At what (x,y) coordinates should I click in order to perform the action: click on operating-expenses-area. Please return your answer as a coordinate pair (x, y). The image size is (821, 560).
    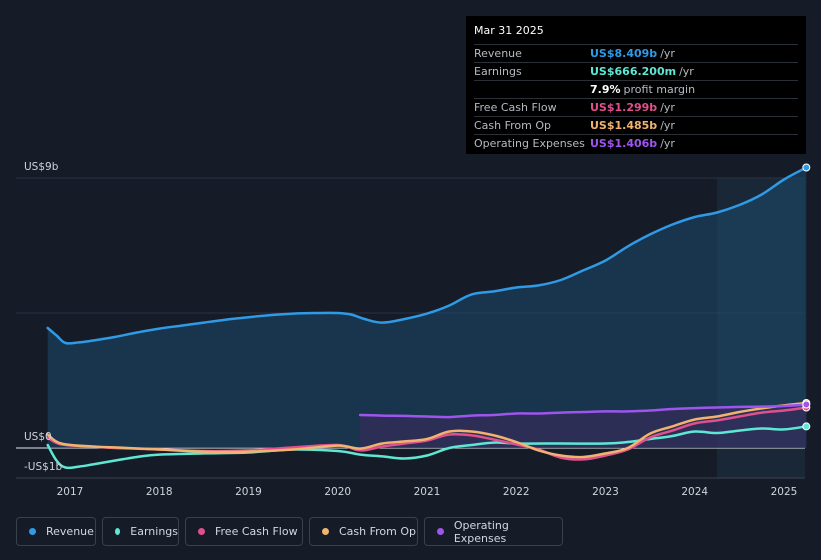
    Looking at the image, I should click on (583, 426).